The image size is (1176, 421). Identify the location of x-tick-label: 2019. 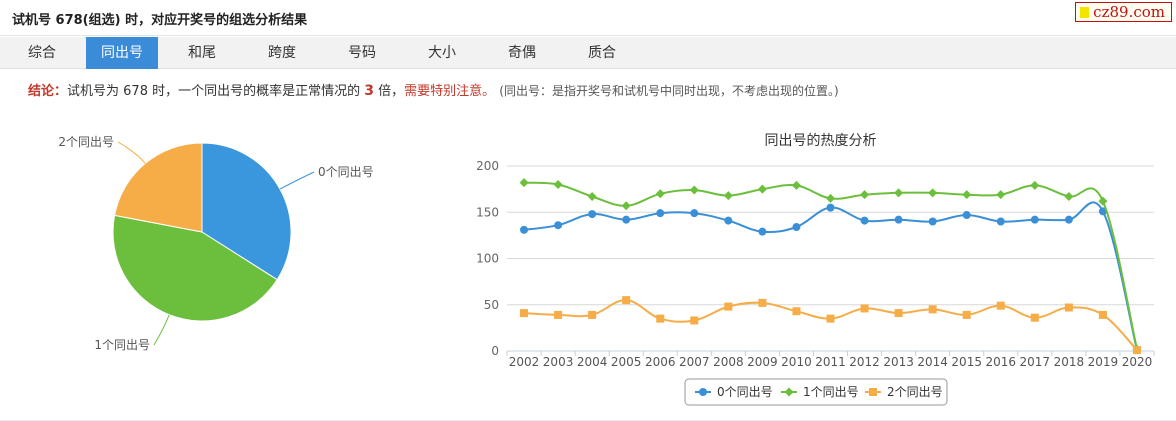
(1103, 362).